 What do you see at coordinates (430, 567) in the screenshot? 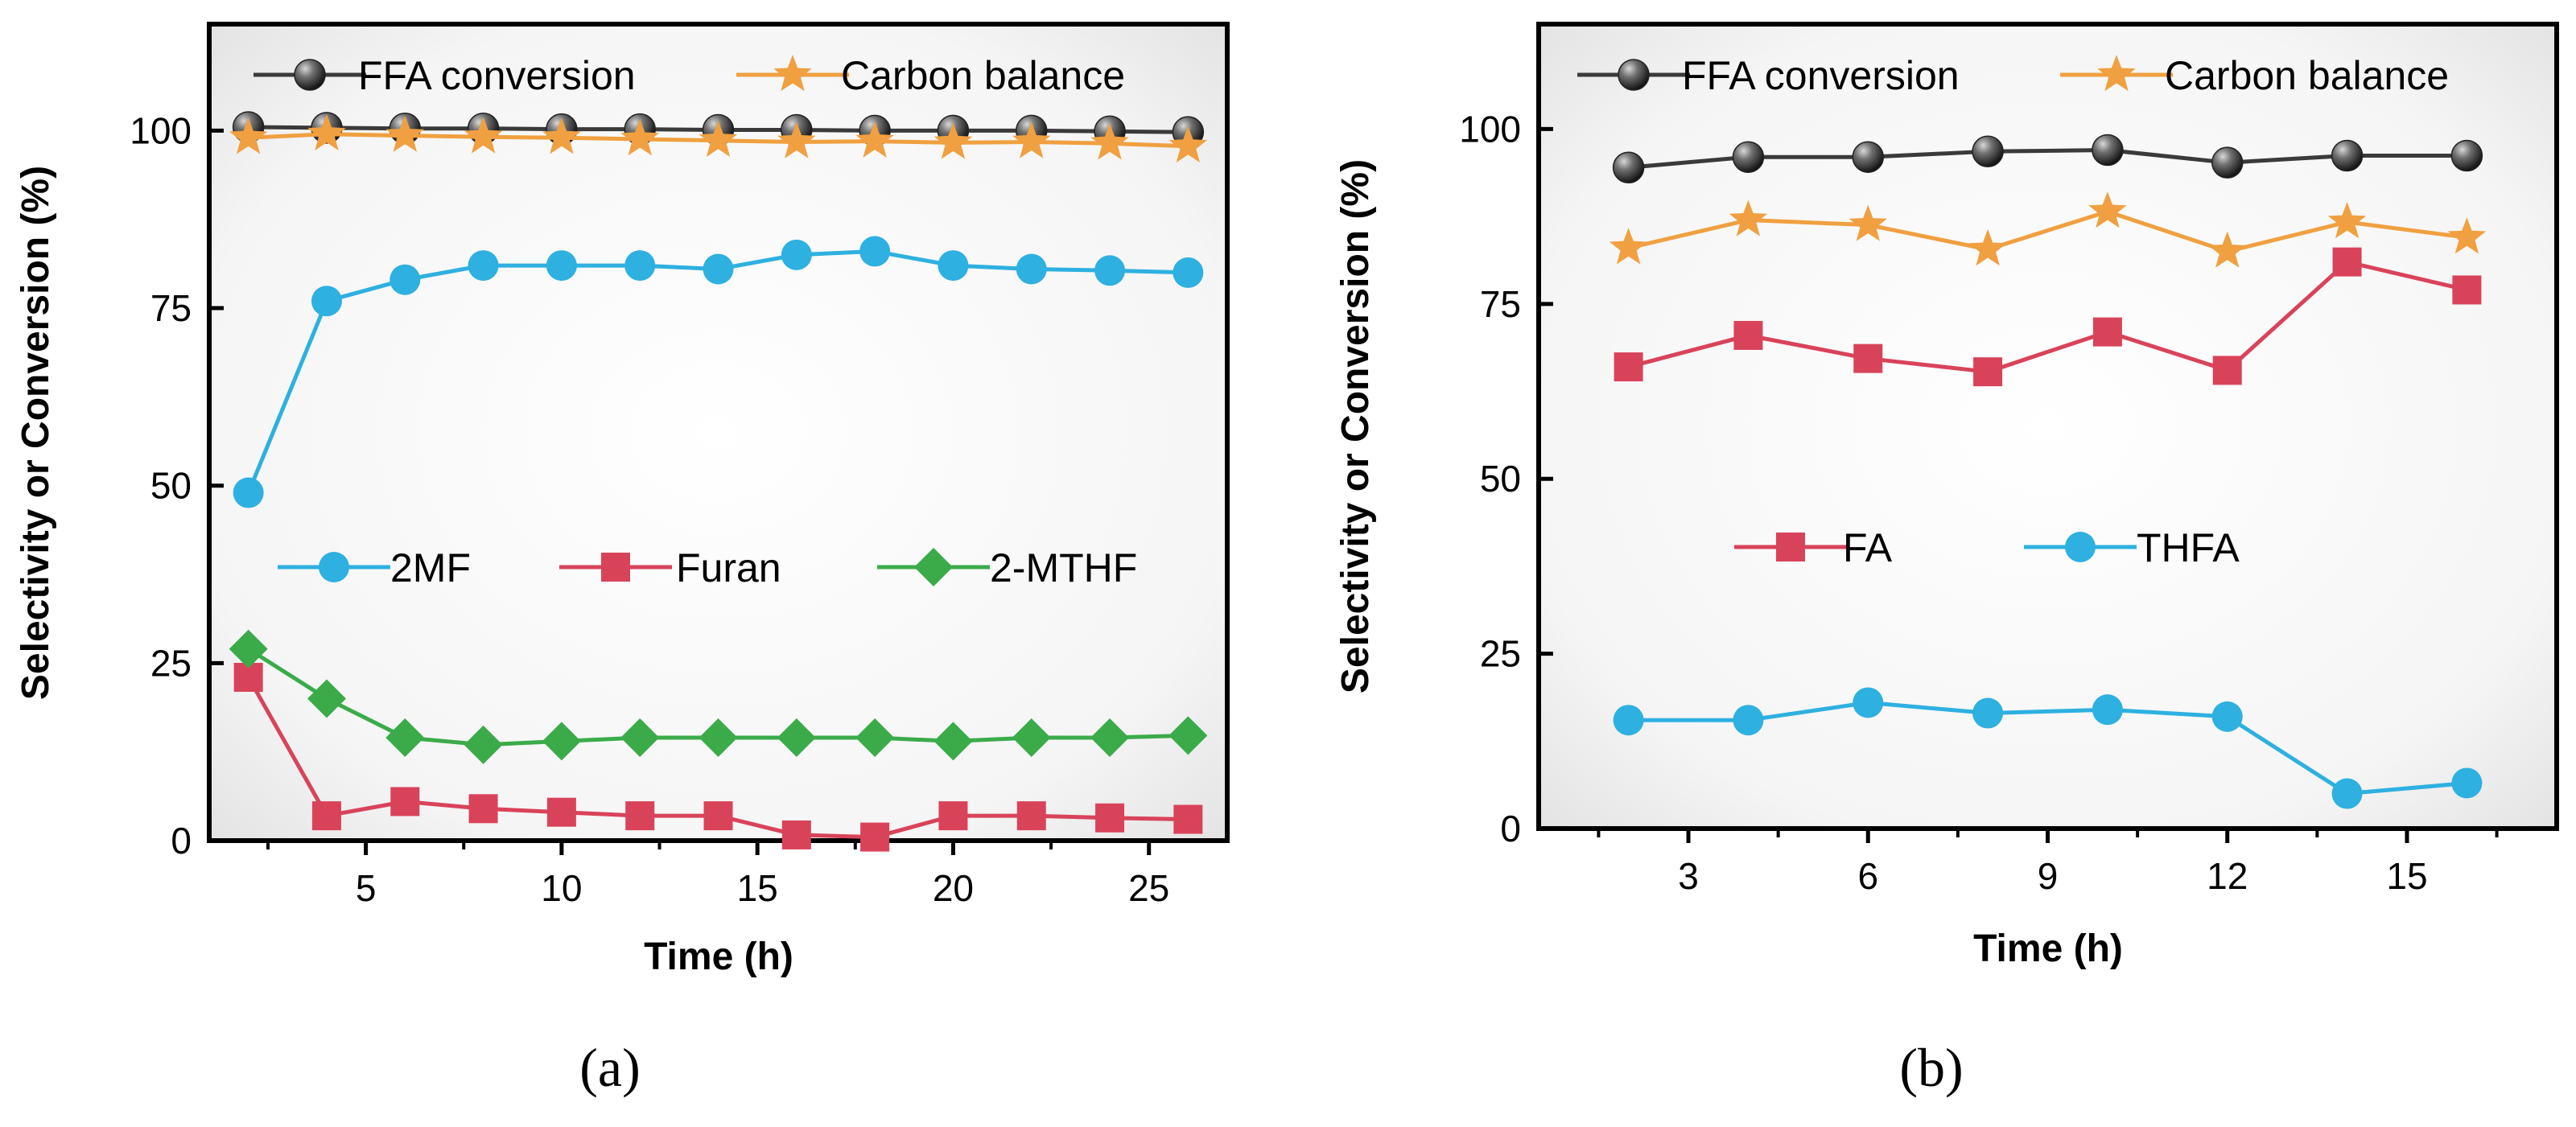
I see `legend-label: 2MF` at bounding box center [430, 567].